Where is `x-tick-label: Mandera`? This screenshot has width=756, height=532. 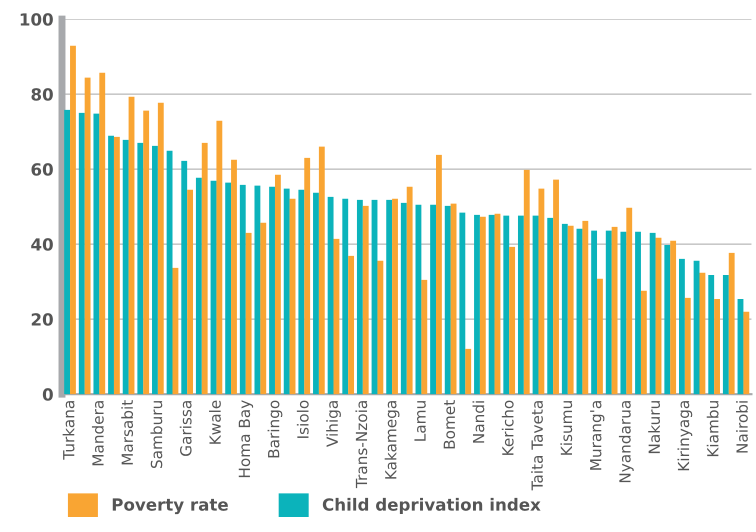 x-tick-label: Mandera is located at coordinates (98, 433).